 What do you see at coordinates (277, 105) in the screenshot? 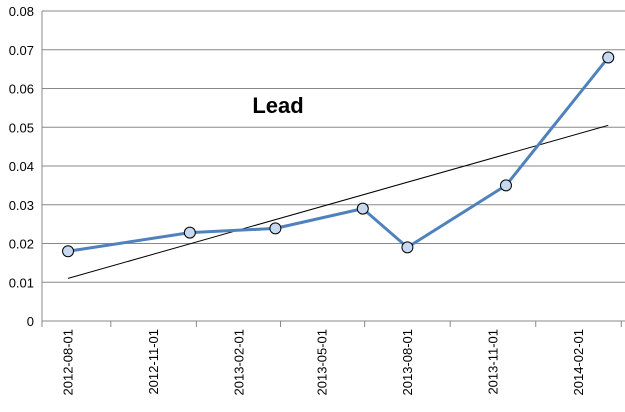
I see `chart-title: Lead` at bounding box center [277, 105].